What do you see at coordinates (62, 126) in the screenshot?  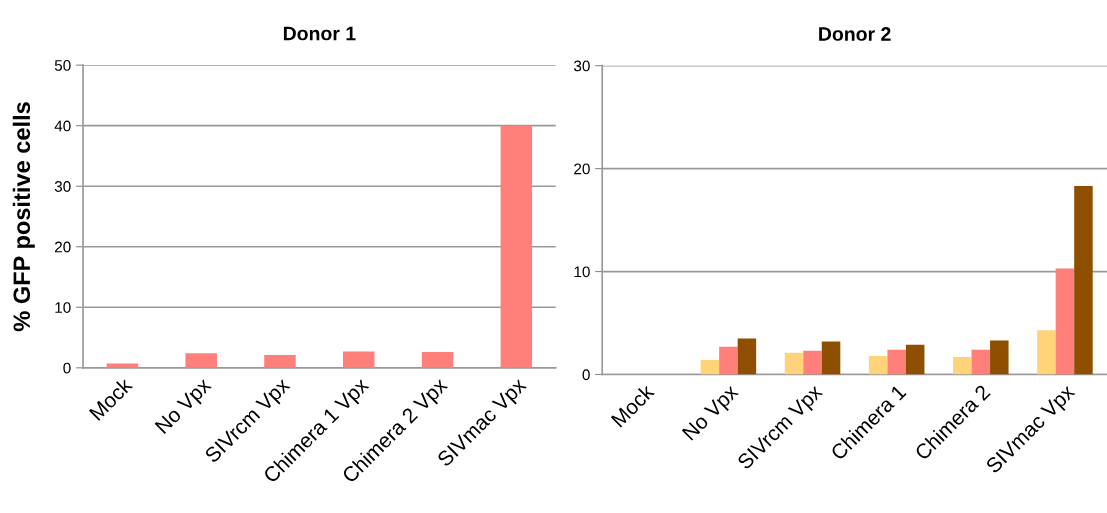 I see `y-tick-label: 40` at bounding box center [62, 126].